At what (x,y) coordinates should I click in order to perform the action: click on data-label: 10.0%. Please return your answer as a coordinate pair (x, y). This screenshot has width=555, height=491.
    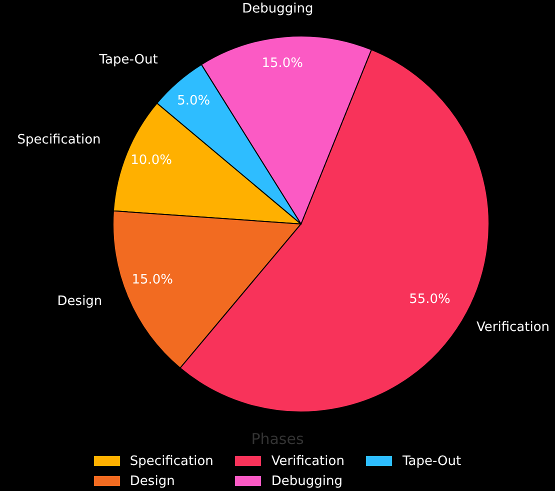
    Looking at the image, I should click on (151, 160).